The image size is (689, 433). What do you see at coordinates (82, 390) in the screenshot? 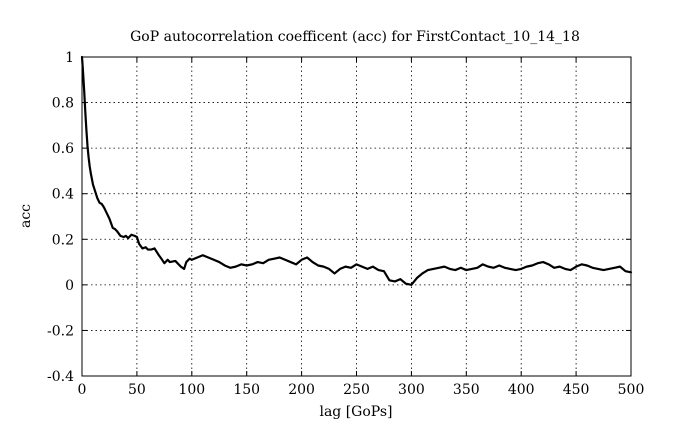
I see `x-tick-label: 0` at bounding box center [82, 390].